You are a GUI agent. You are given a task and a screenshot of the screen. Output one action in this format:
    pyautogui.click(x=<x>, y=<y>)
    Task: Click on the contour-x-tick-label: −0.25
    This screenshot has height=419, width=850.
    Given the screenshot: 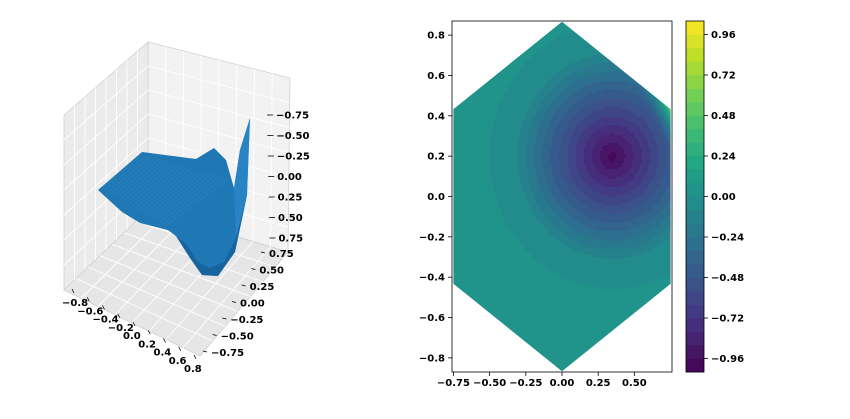 What is the action you would take?
    pyautogui.click(x=525, y=383)
    